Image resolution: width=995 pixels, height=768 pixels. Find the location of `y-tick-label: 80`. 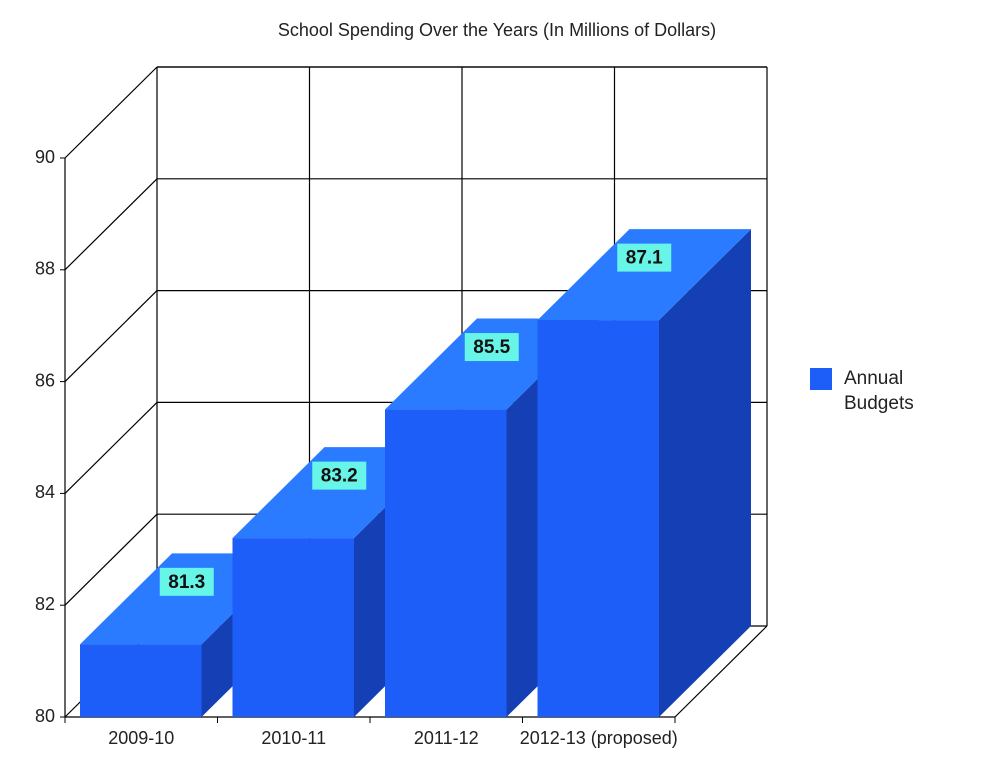

y-tick-label: 80 is located at coordinates (45, 716).